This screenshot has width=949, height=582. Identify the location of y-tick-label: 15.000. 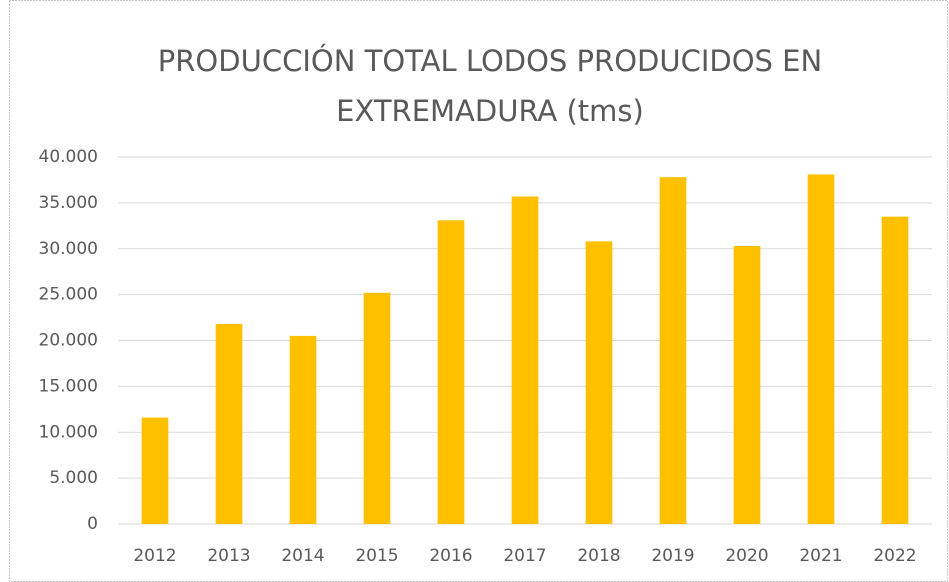
(68, 386).